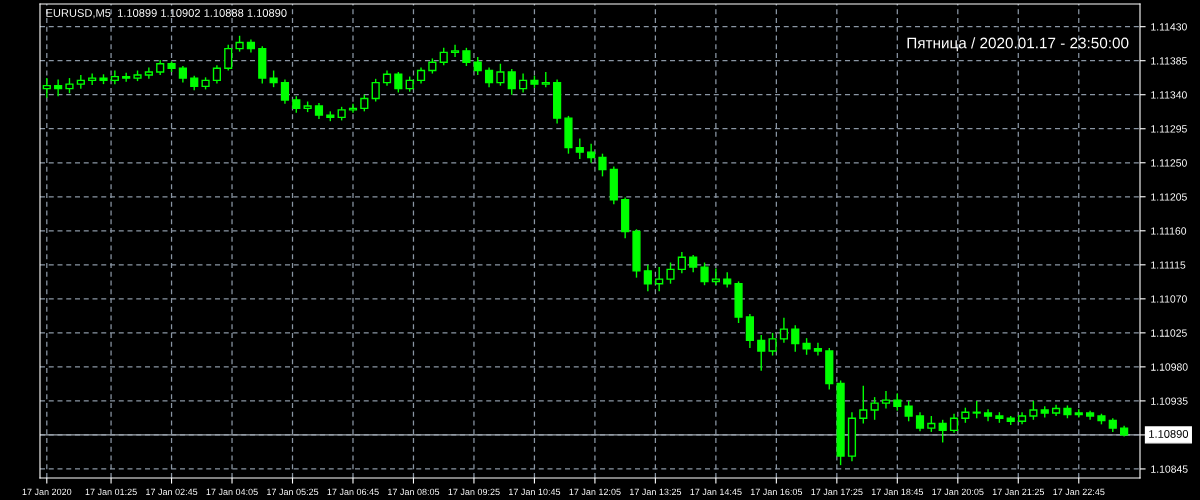  Describe the element at coordinates (172, 492) in the screenshot. I see `x-tick-label: 17 Jan 02:45` at that location.